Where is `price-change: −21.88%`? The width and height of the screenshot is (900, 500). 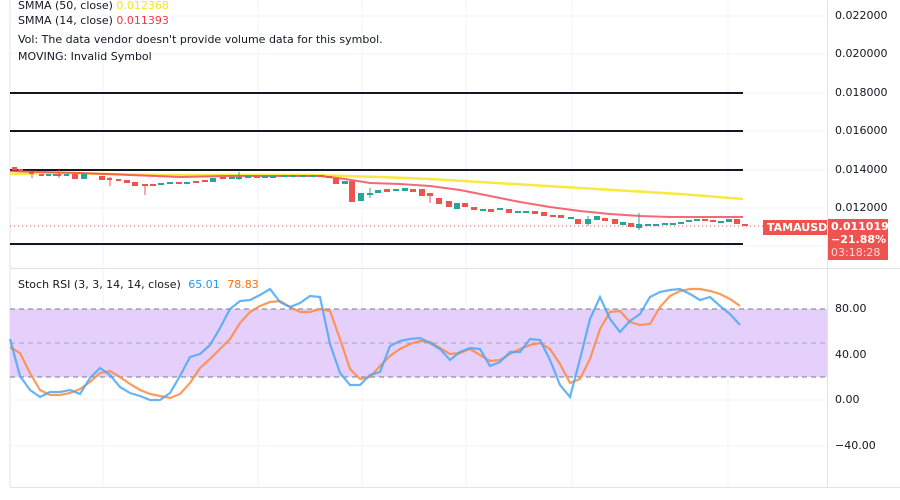 price-change: −21.88% is located at coordinates (859, 239).